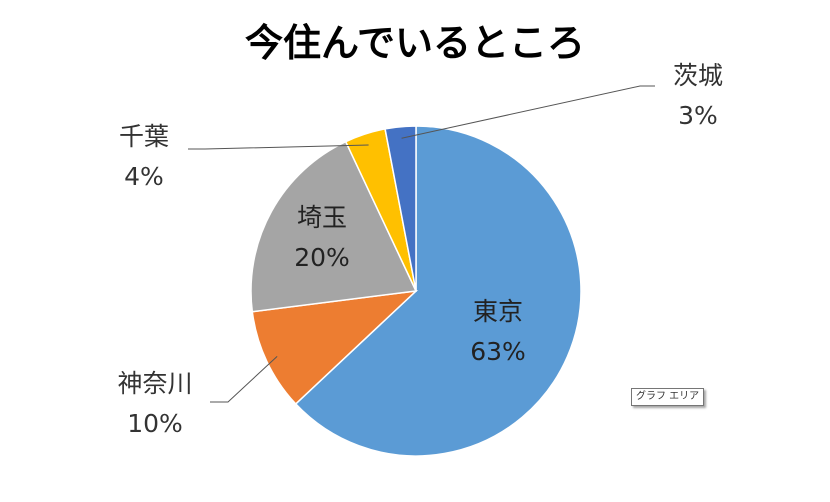  Describe the element at coordinates (698, 75) in the screenshot. I see `slice-label-4: 茨城` at that location.